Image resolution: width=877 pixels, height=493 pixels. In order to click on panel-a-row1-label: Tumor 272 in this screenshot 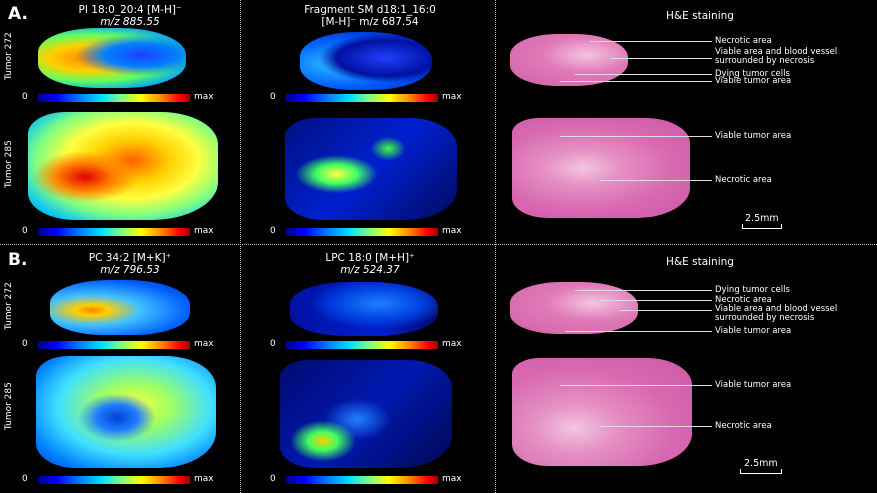, I will do `click(9, 56)`.